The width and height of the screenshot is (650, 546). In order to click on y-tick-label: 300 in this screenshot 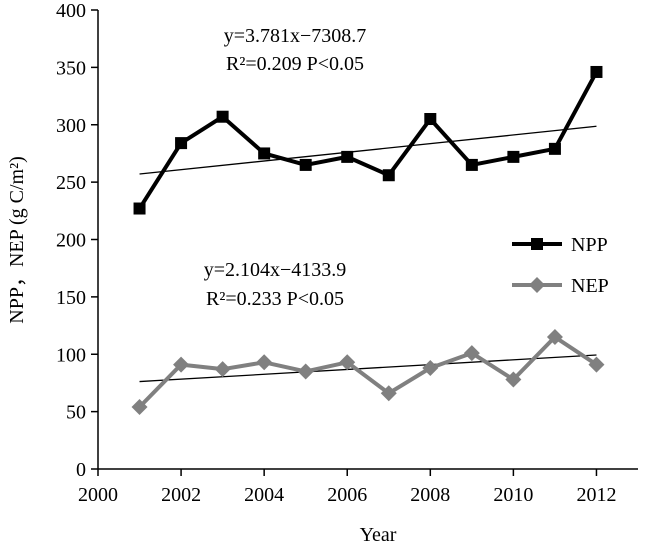, I will do `click(71, 126)`.